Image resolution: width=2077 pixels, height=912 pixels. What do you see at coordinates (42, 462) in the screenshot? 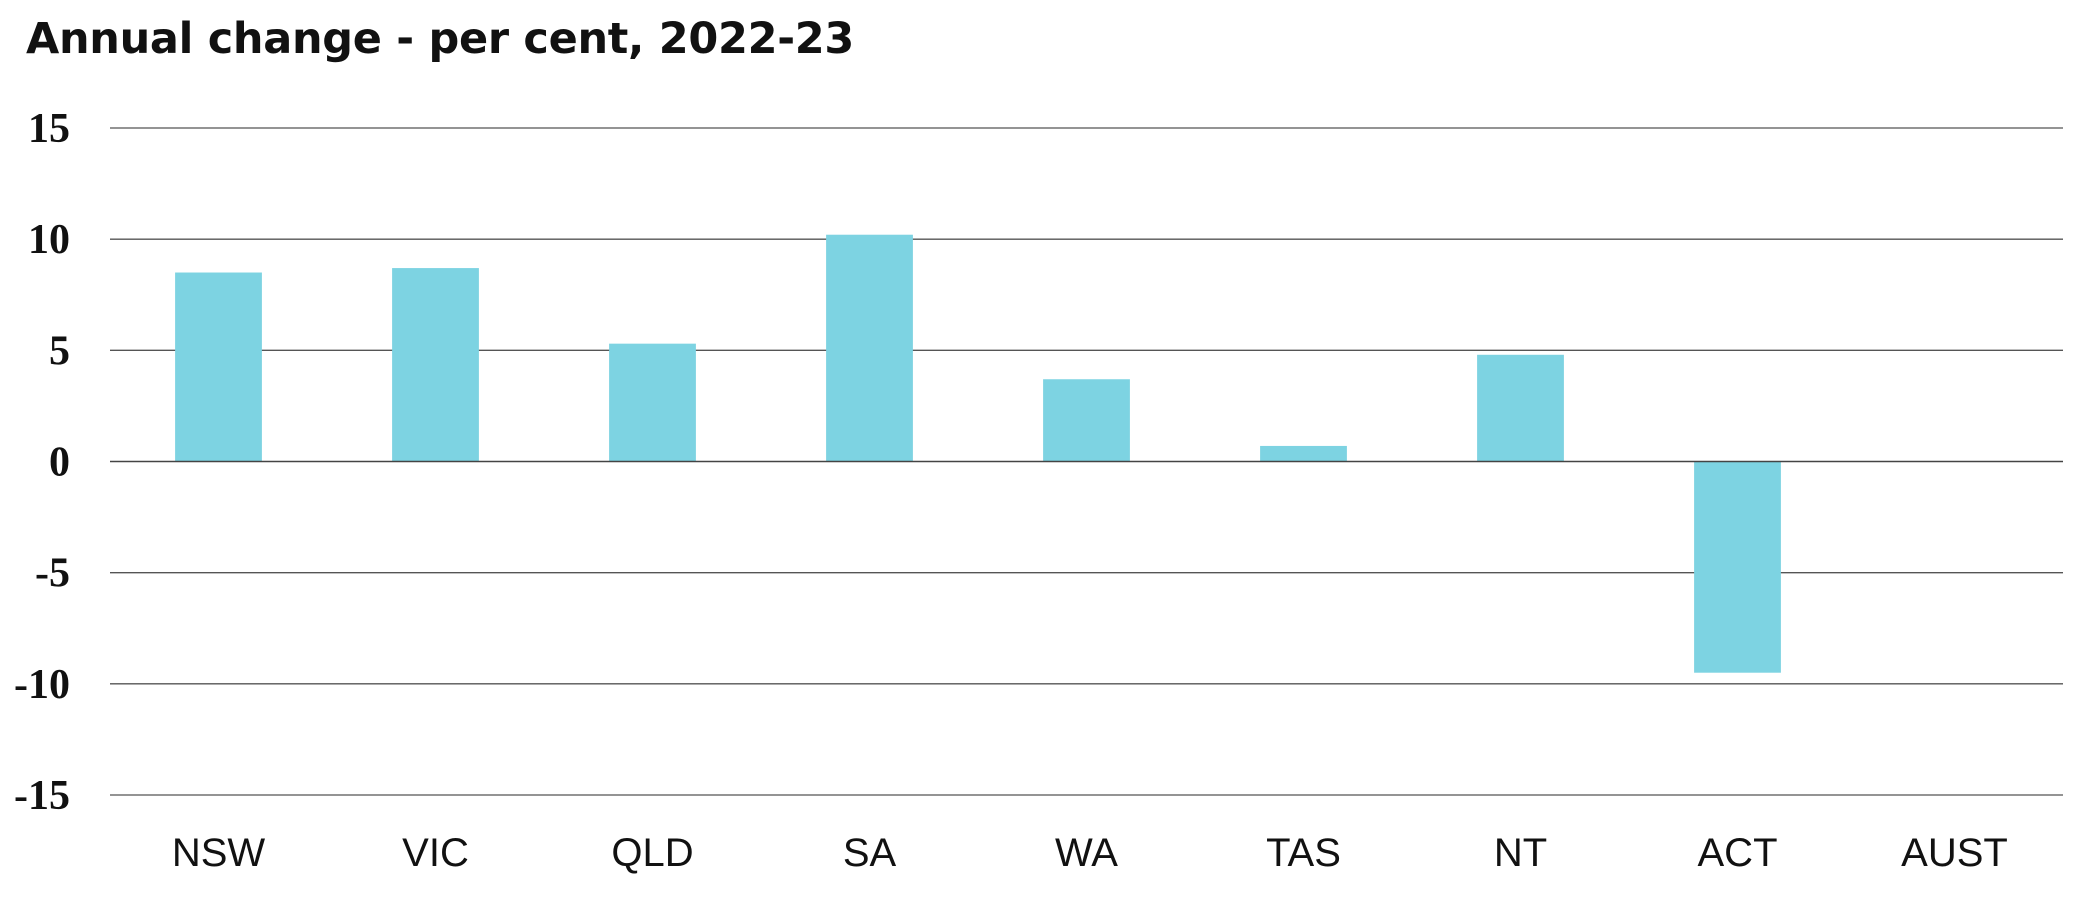
I see `y-axis-tick-labels: 15 10 5 0 -5 -10 -15` at bounding box center [42, 462].